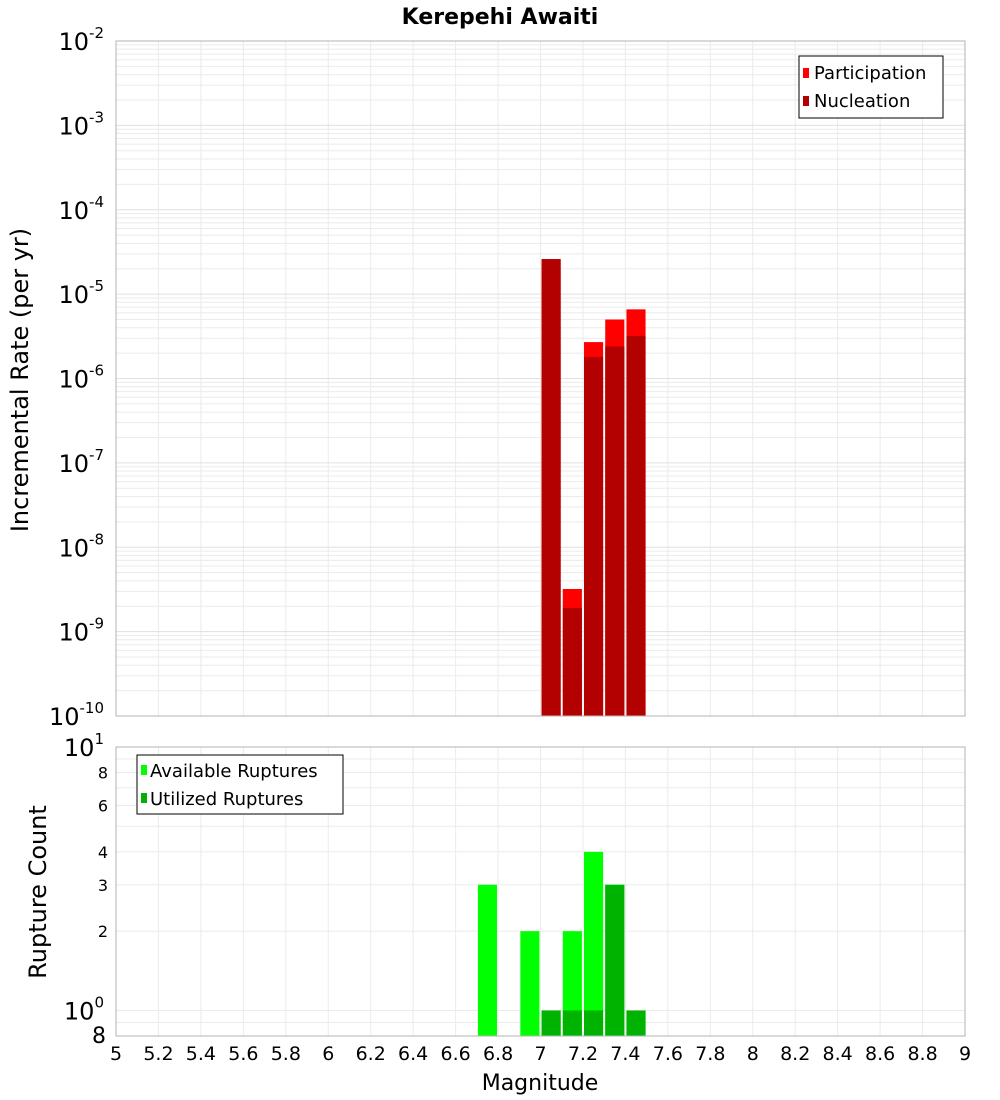 The width and height of the screenshot is (1000, 1100). I want to click on chart-title: Kerepehi Awaiti, so click(500, 17).